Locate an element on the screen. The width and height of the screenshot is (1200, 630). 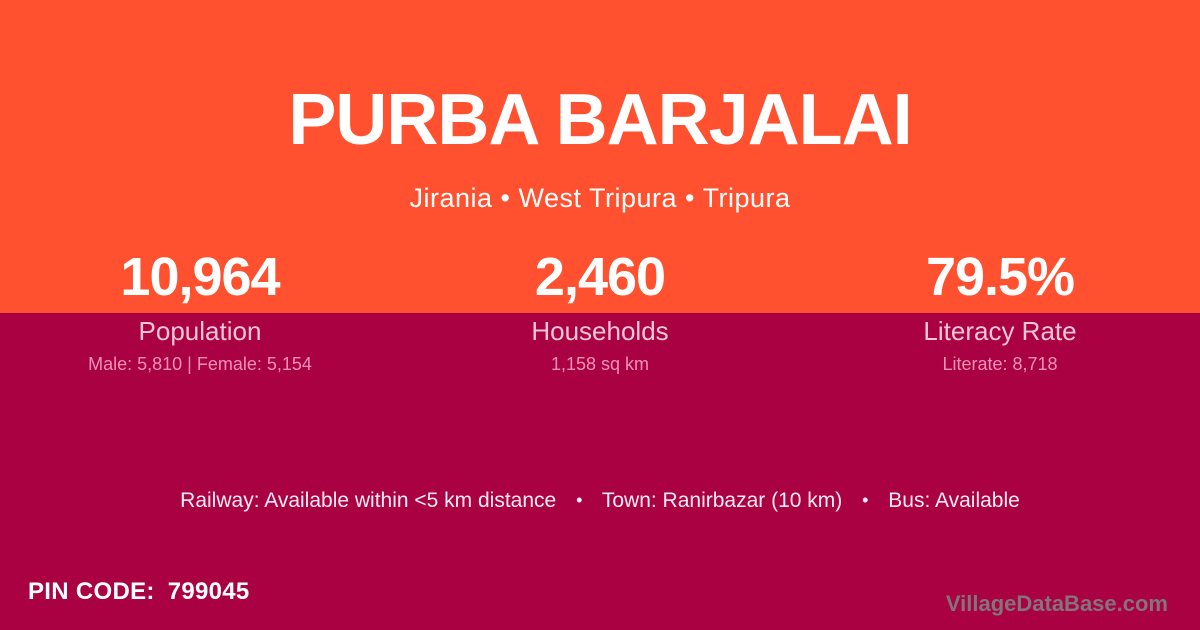
households-detail: 1,158 sq km is located at coordinates (600, 364).